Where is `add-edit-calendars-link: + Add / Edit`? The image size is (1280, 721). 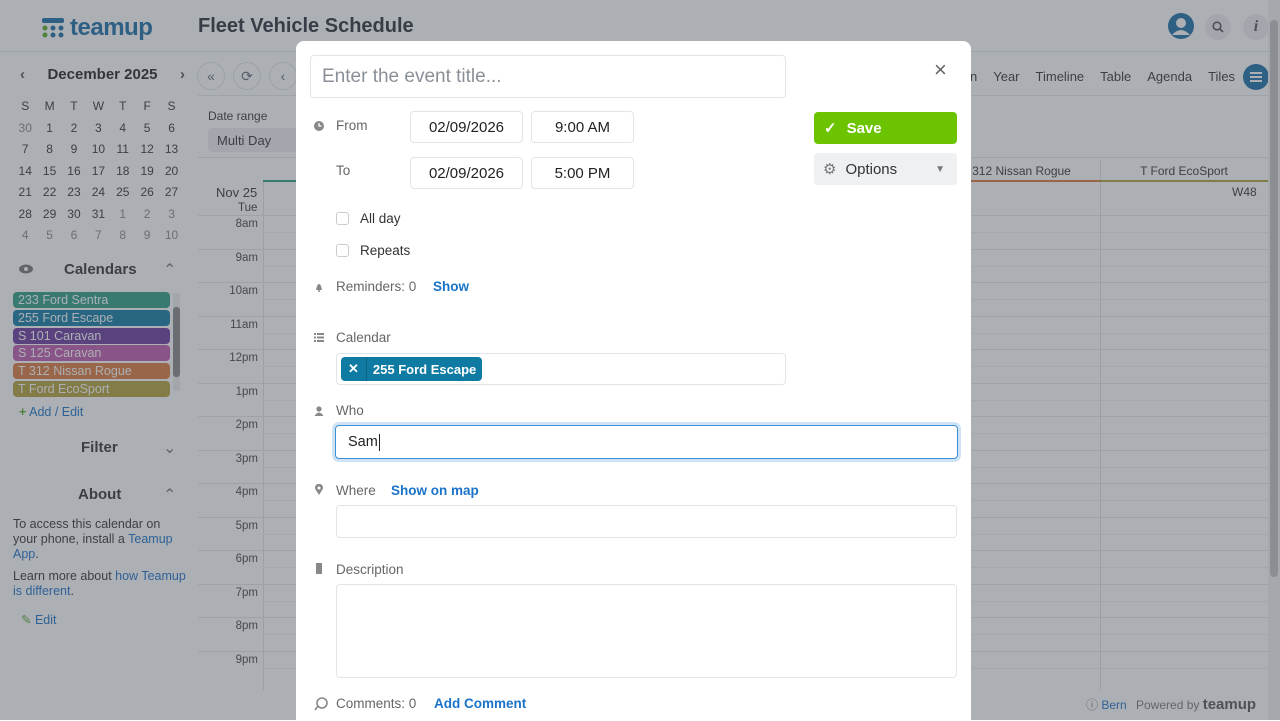
add-edit-calendars-link: + Add / Edit is located at coordinates (51, 412).